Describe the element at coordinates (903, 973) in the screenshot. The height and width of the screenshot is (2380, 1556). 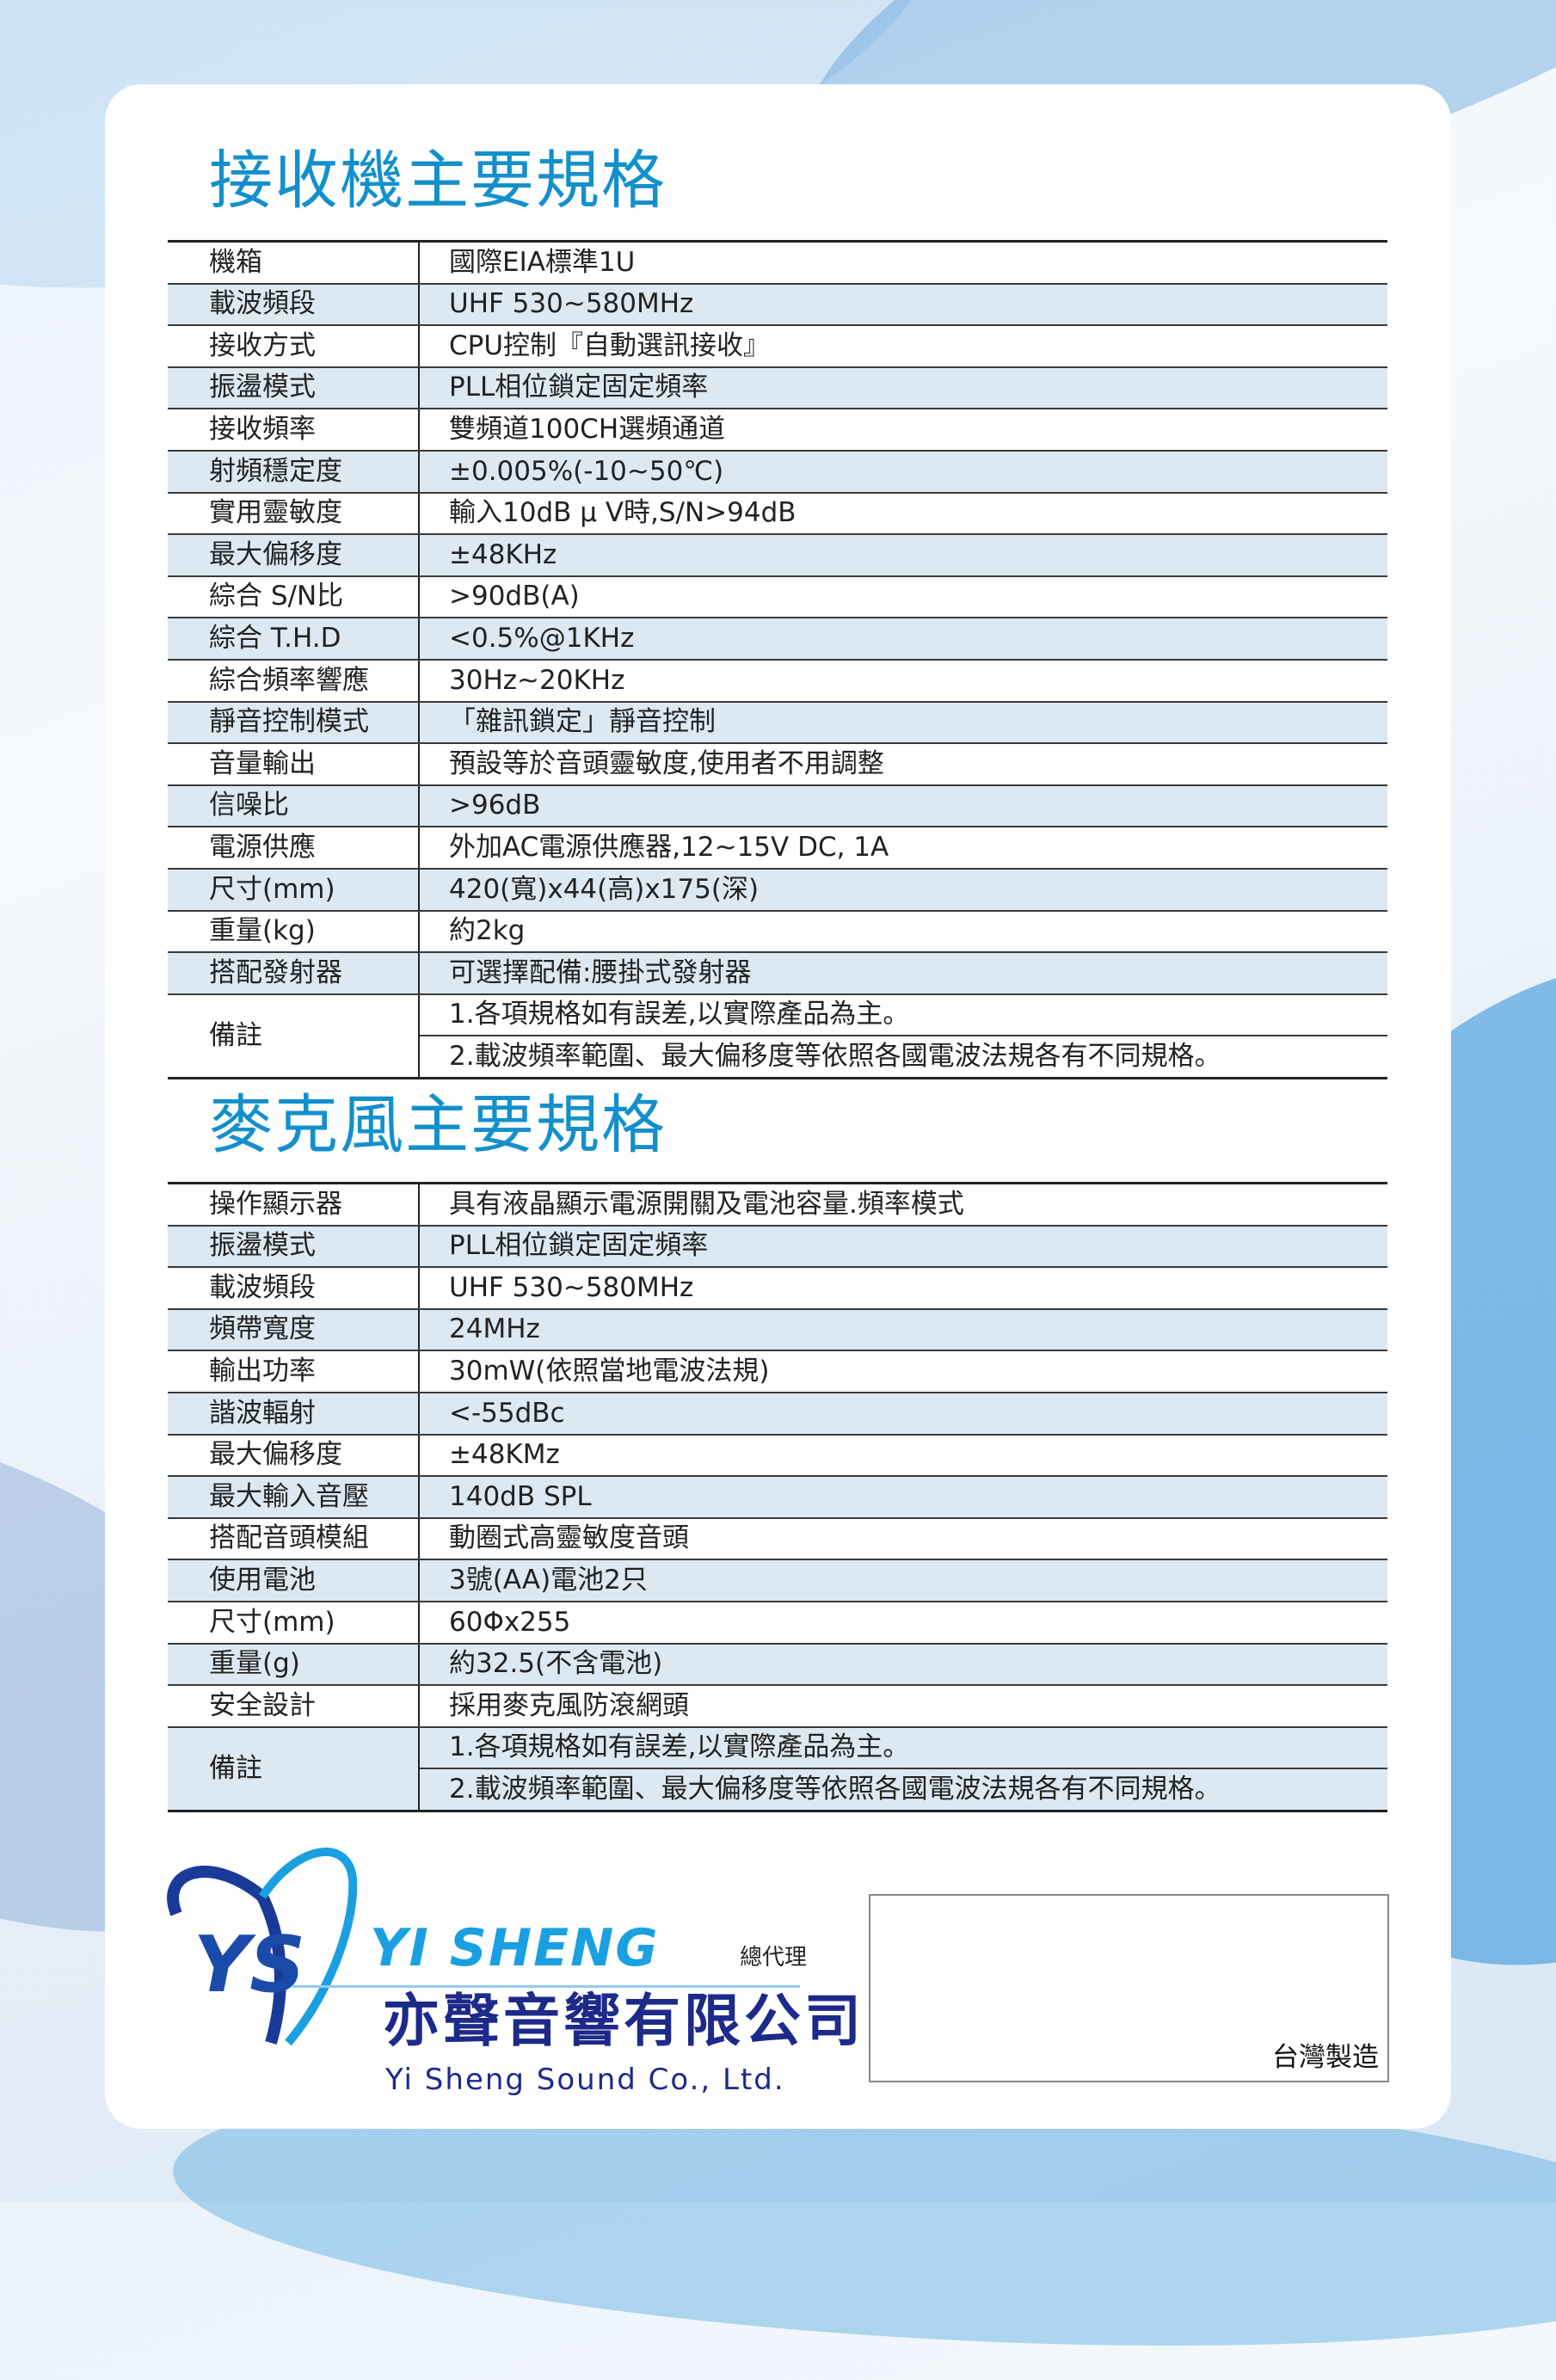
I see `spec-value: 可選擇配備:腰掛式發射器` at that location.